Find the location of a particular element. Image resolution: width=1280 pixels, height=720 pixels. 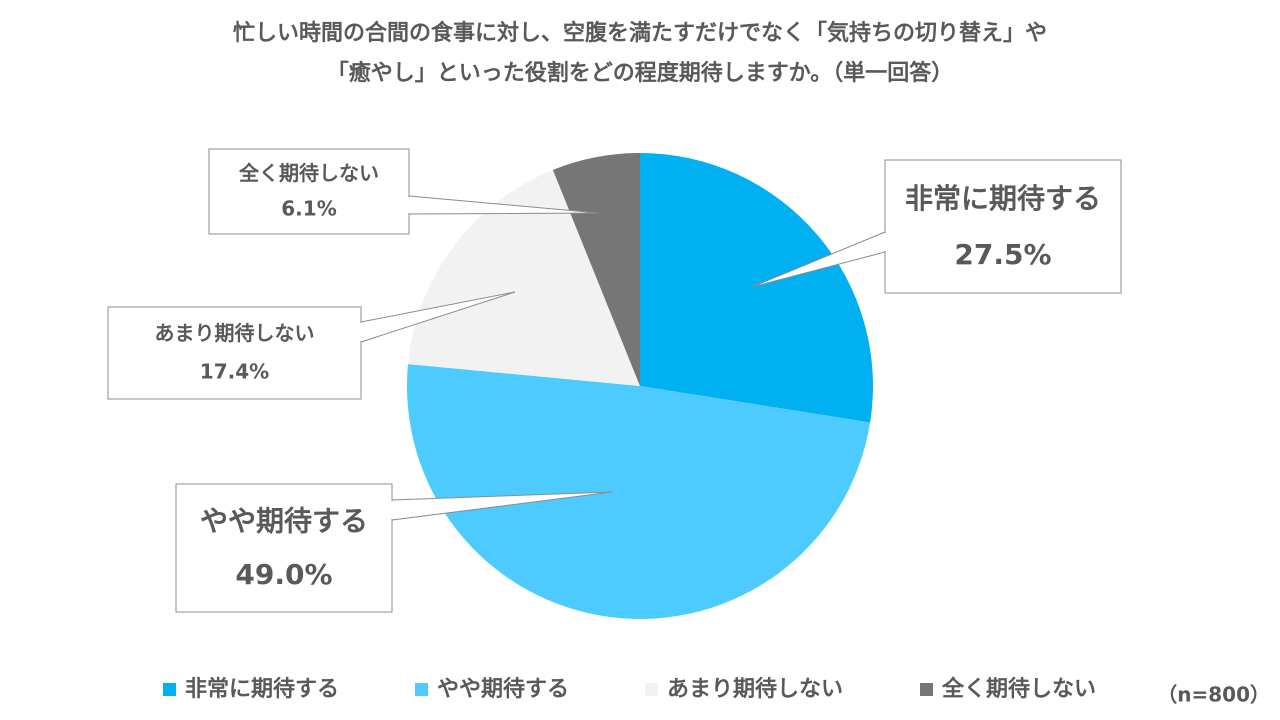

data-label-name: やや期待する is located at coordinates (284, 520).